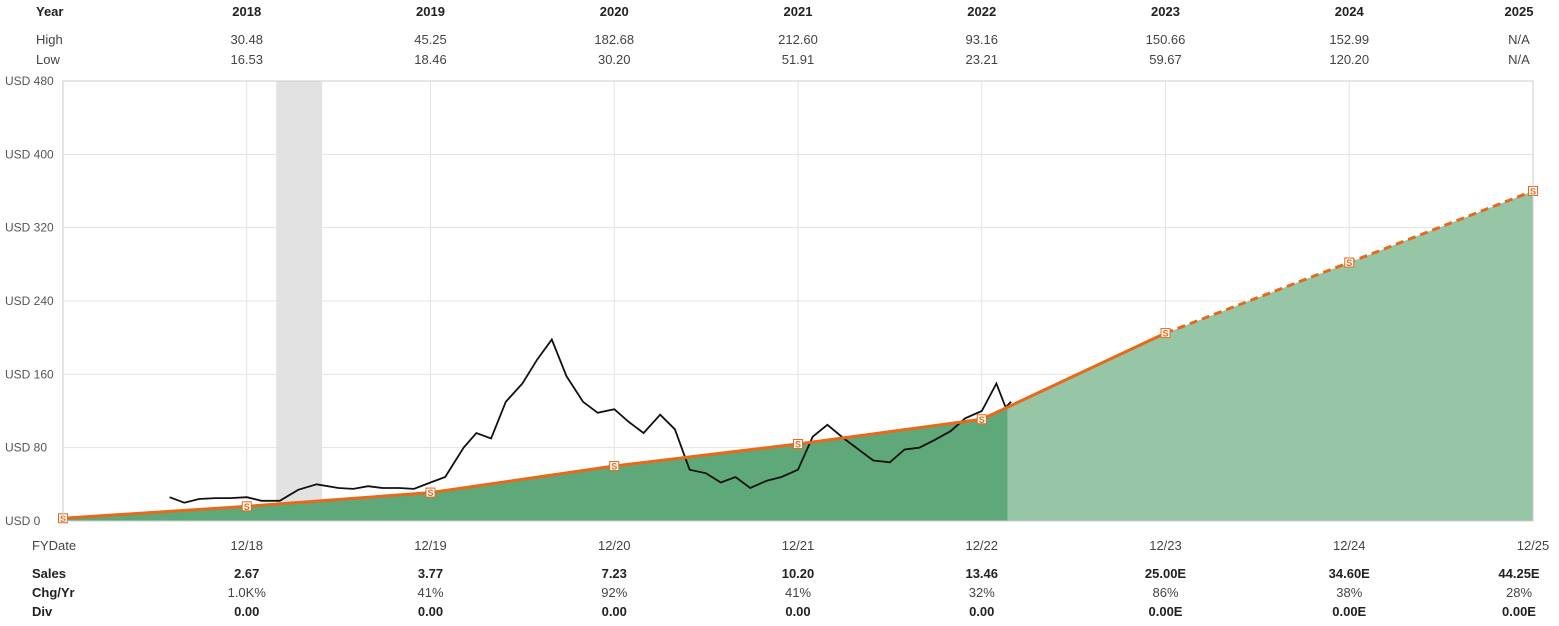 This screenshot has height=626, width=1559. What do you see at coordinates (1519, 39) in the screenshot?
I see `high-cell: N/A` at bounding box center [1519, 39].